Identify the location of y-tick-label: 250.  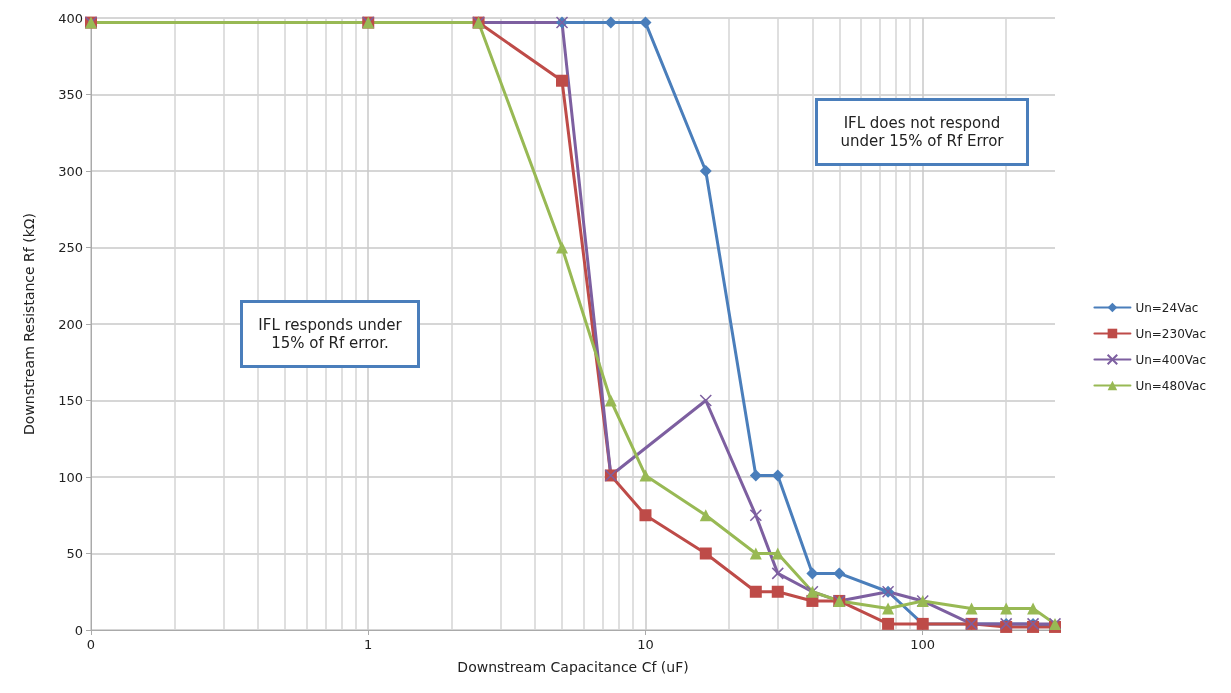
(70, 247).